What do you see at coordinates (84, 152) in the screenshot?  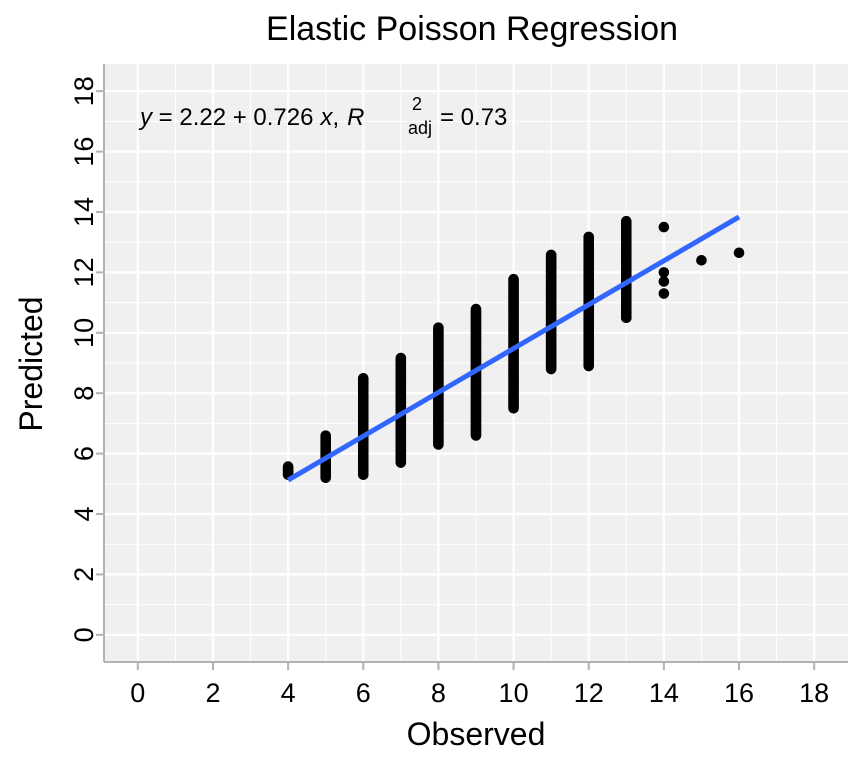 I see `y-tick-label: 16` at bounding box center [84, 152].